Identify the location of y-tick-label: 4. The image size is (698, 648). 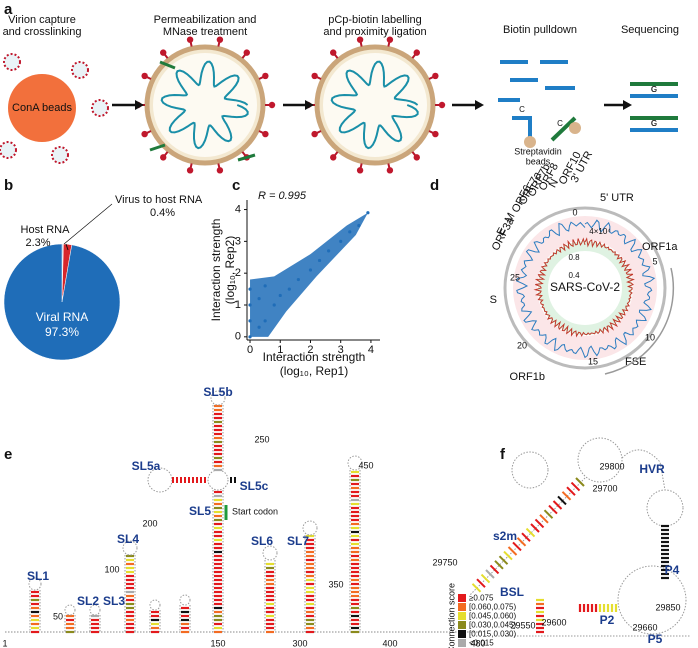
(238, 209).